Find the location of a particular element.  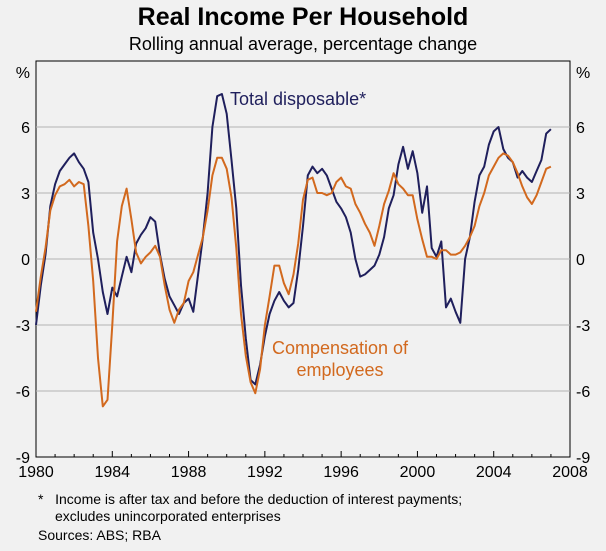

y-tick-label-left: -6 is located at coordinates (23, 392).